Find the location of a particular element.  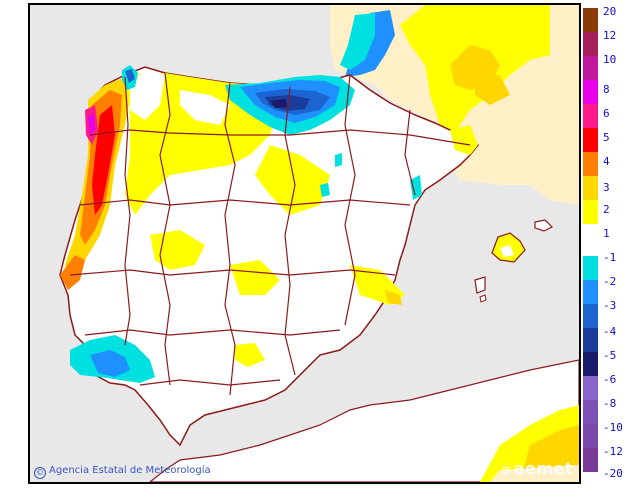

legend-label: -3 is located at coordinates (610, 305).